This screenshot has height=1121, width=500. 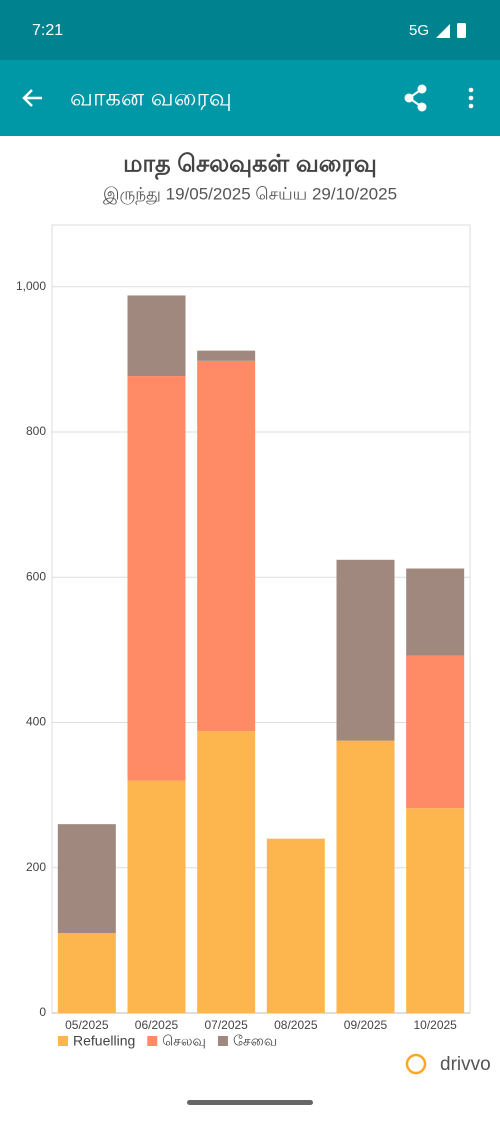 What do you see at coordinates (157, 1025) in the screenshot?
I see `x-tick-label: 06/2025` at bounding box center [157, 1025].